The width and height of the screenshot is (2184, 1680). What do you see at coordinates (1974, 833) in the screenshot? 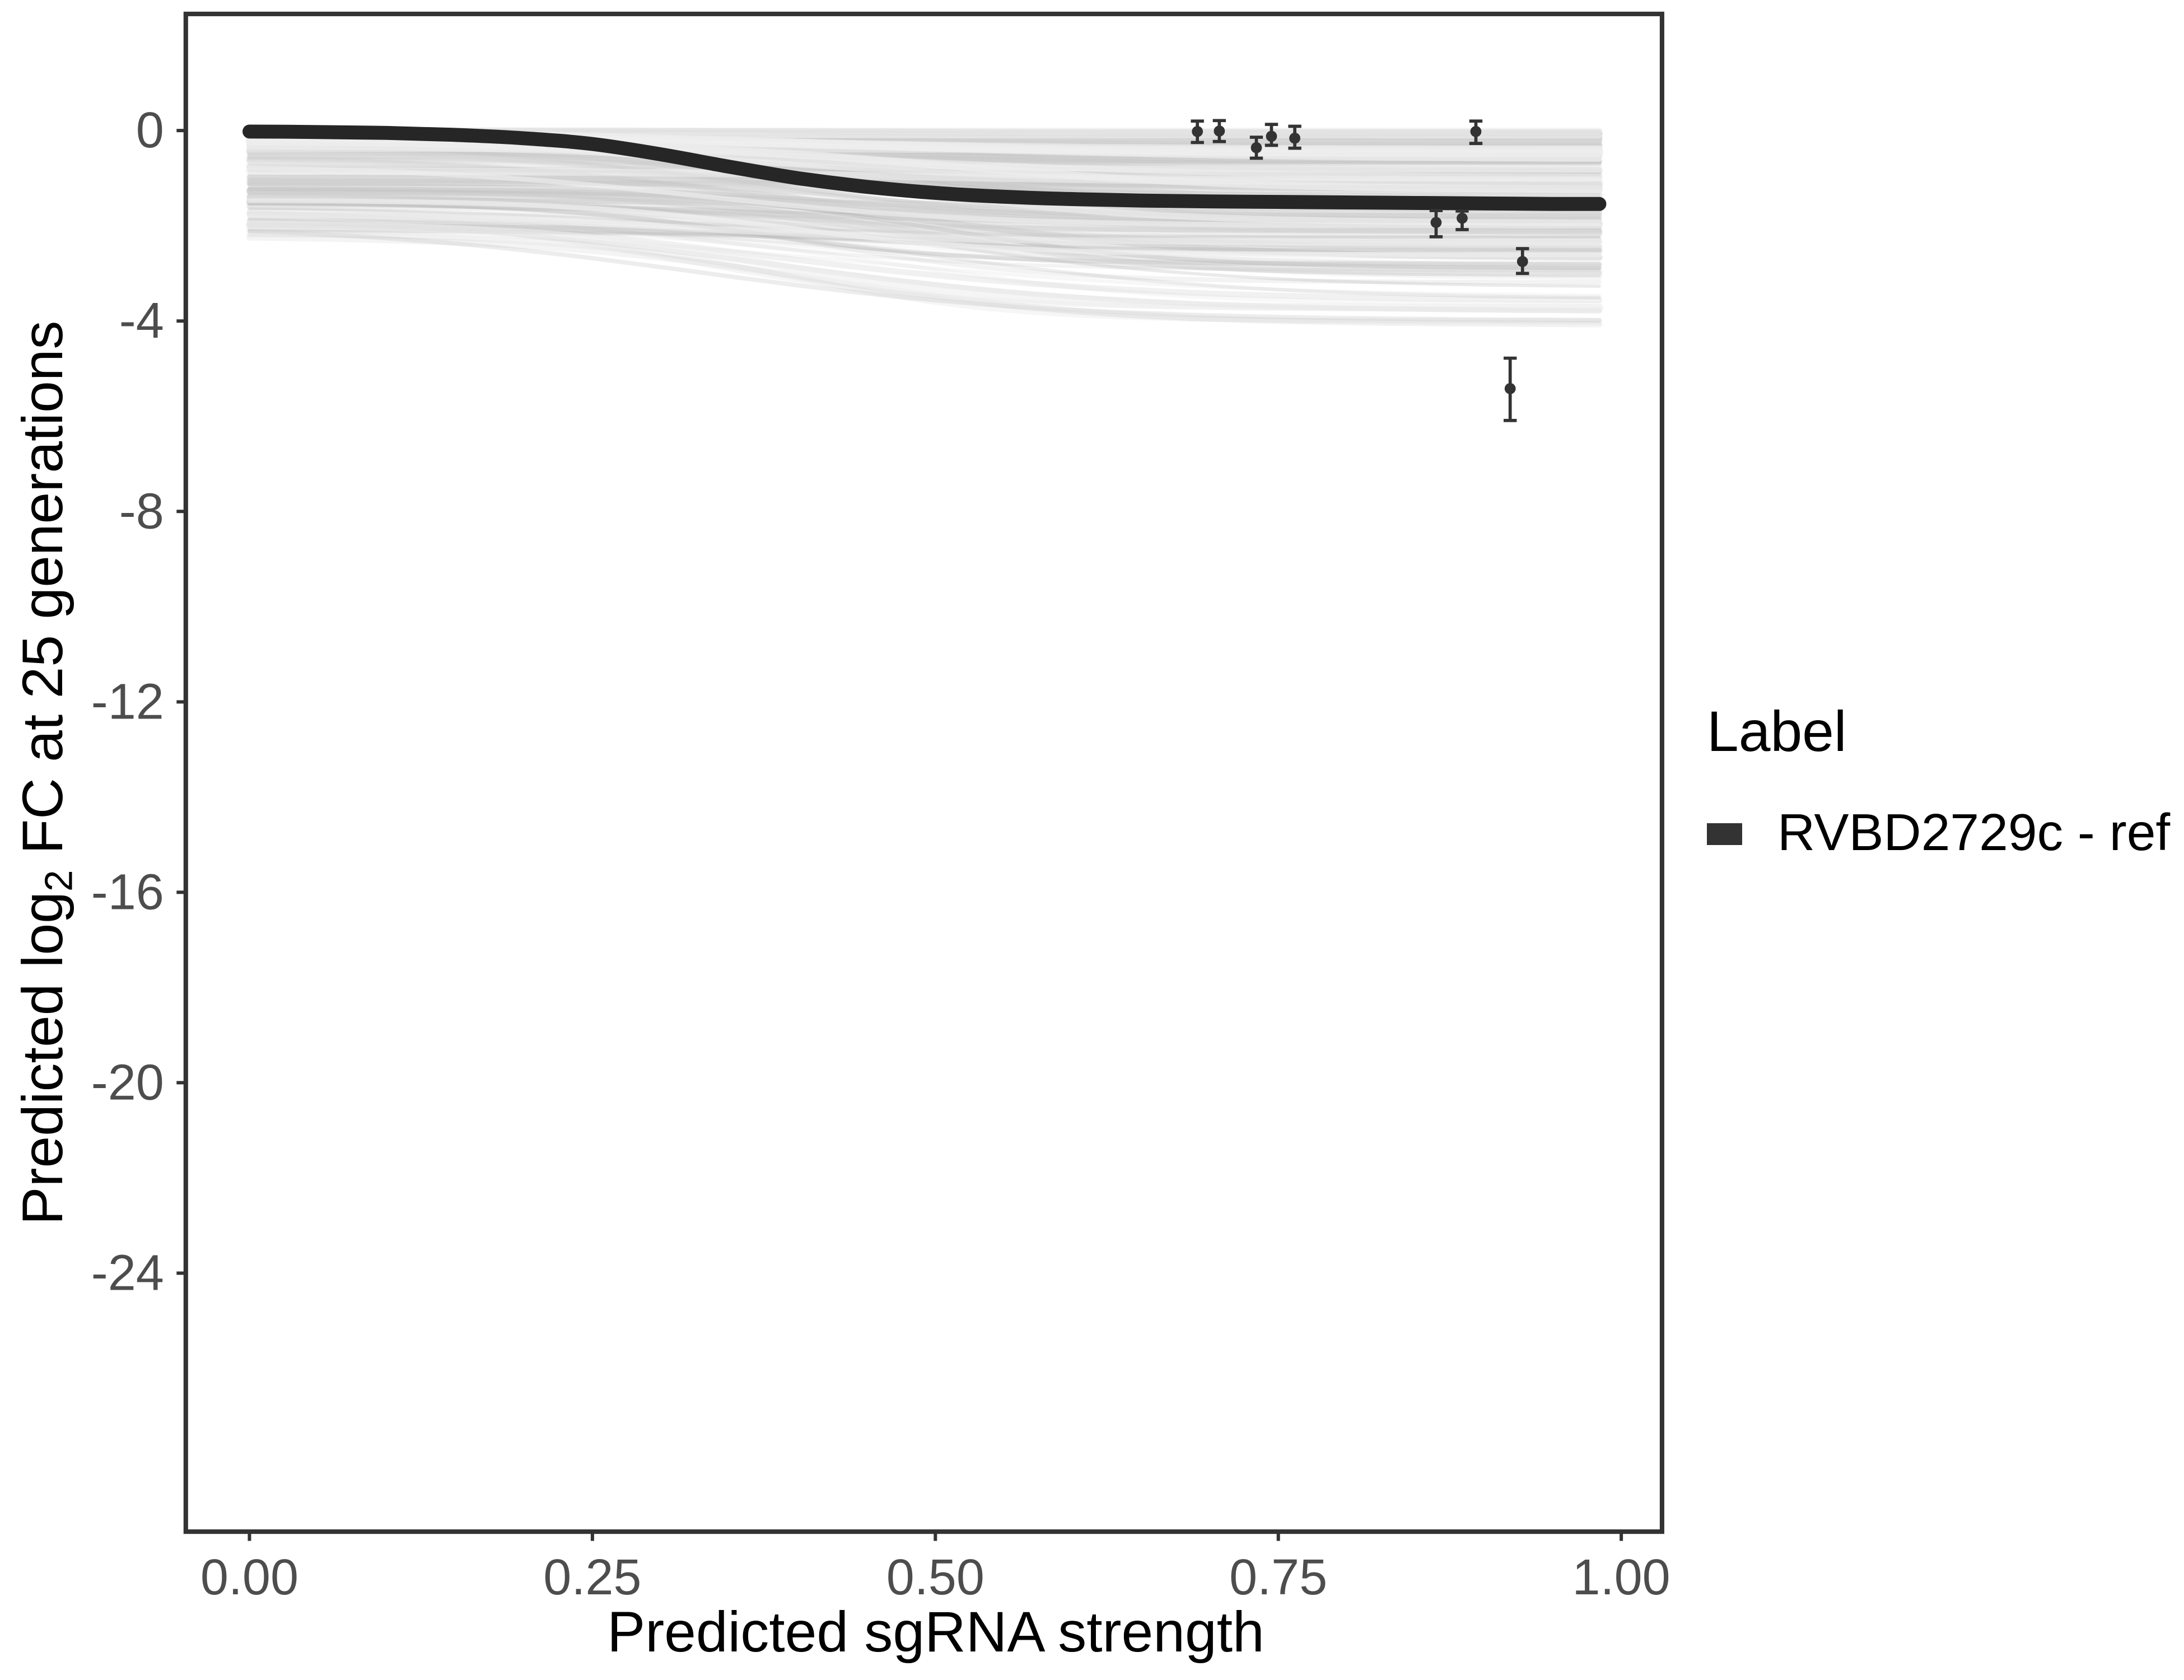
I see `legend-item-label: RVBD2729c - ref` at bounding box center [1974, 833].